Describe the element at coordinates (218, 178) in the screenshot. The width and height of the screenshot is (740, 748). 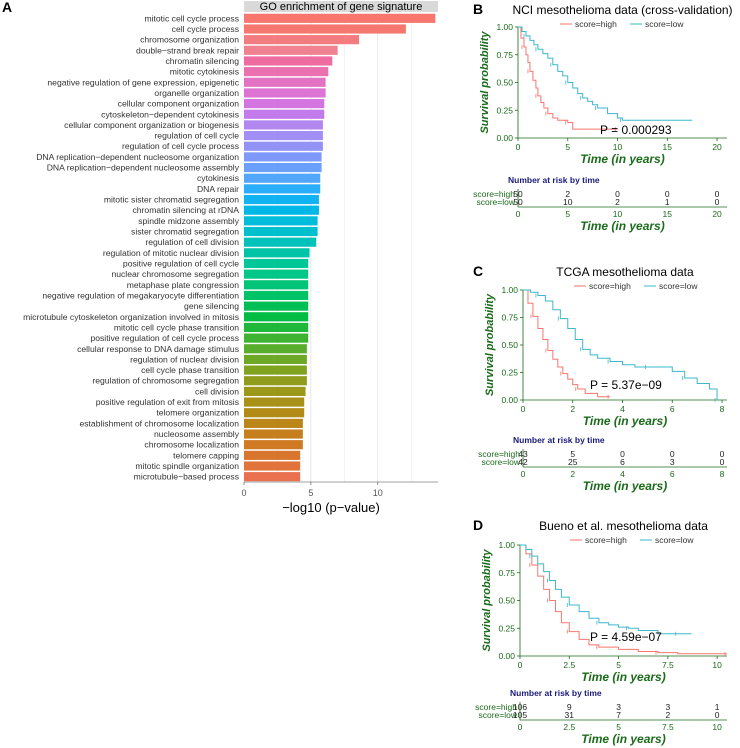
I see `category-label: cytokinesis` at that location.